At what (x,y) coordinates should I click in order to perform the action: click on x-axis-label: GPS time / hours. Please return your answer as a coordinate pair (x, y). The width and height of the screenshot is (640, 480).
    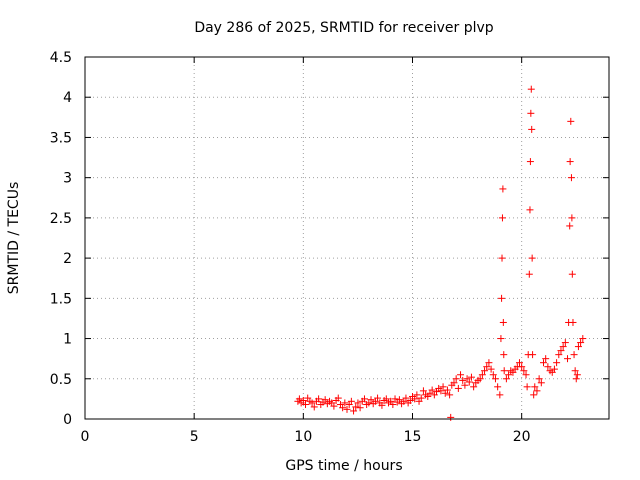
    Looking at the image, I should click on (343, 466).